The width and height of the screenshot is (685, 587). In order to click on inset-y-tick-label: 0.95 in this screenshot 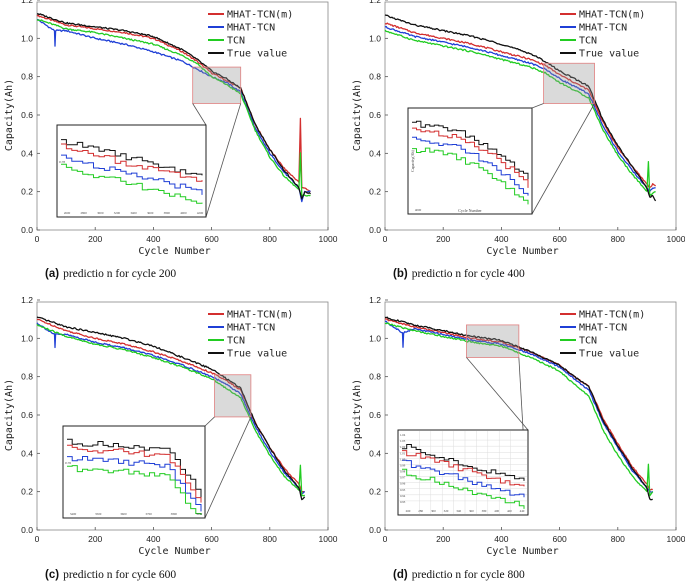, I will do `click(403, 490)`.